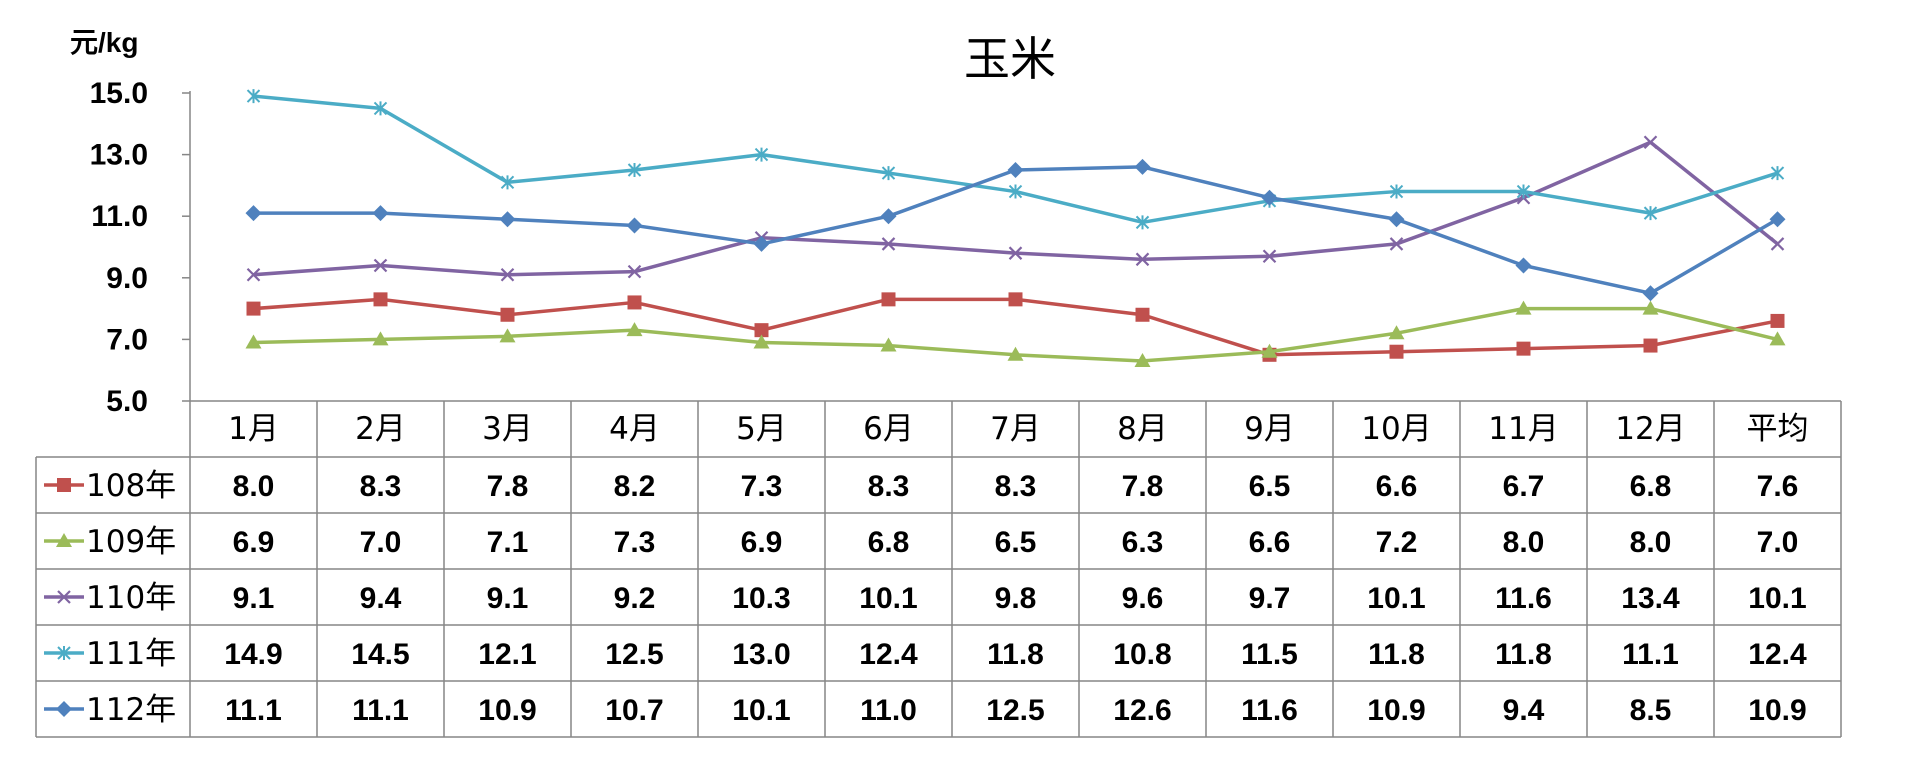  Describe the element at coordinates (131, 654) in the screenshot. I see `legend-label: 111年` at that location.